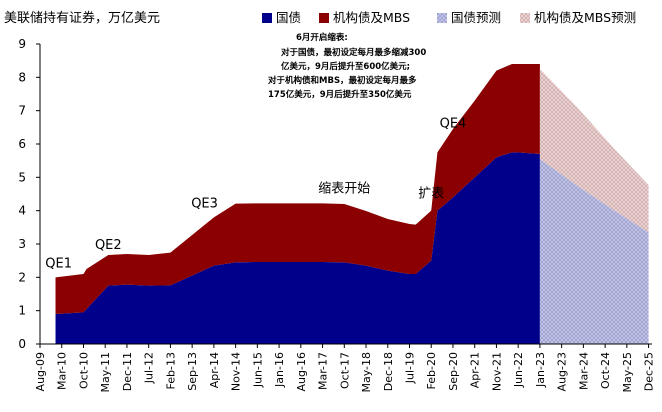 The image size is (662, 412). What do you see at coordinates (127, 371) in the screenshot?
I see `x-tick-label: Dec-11` at bounding box center [127, 371].